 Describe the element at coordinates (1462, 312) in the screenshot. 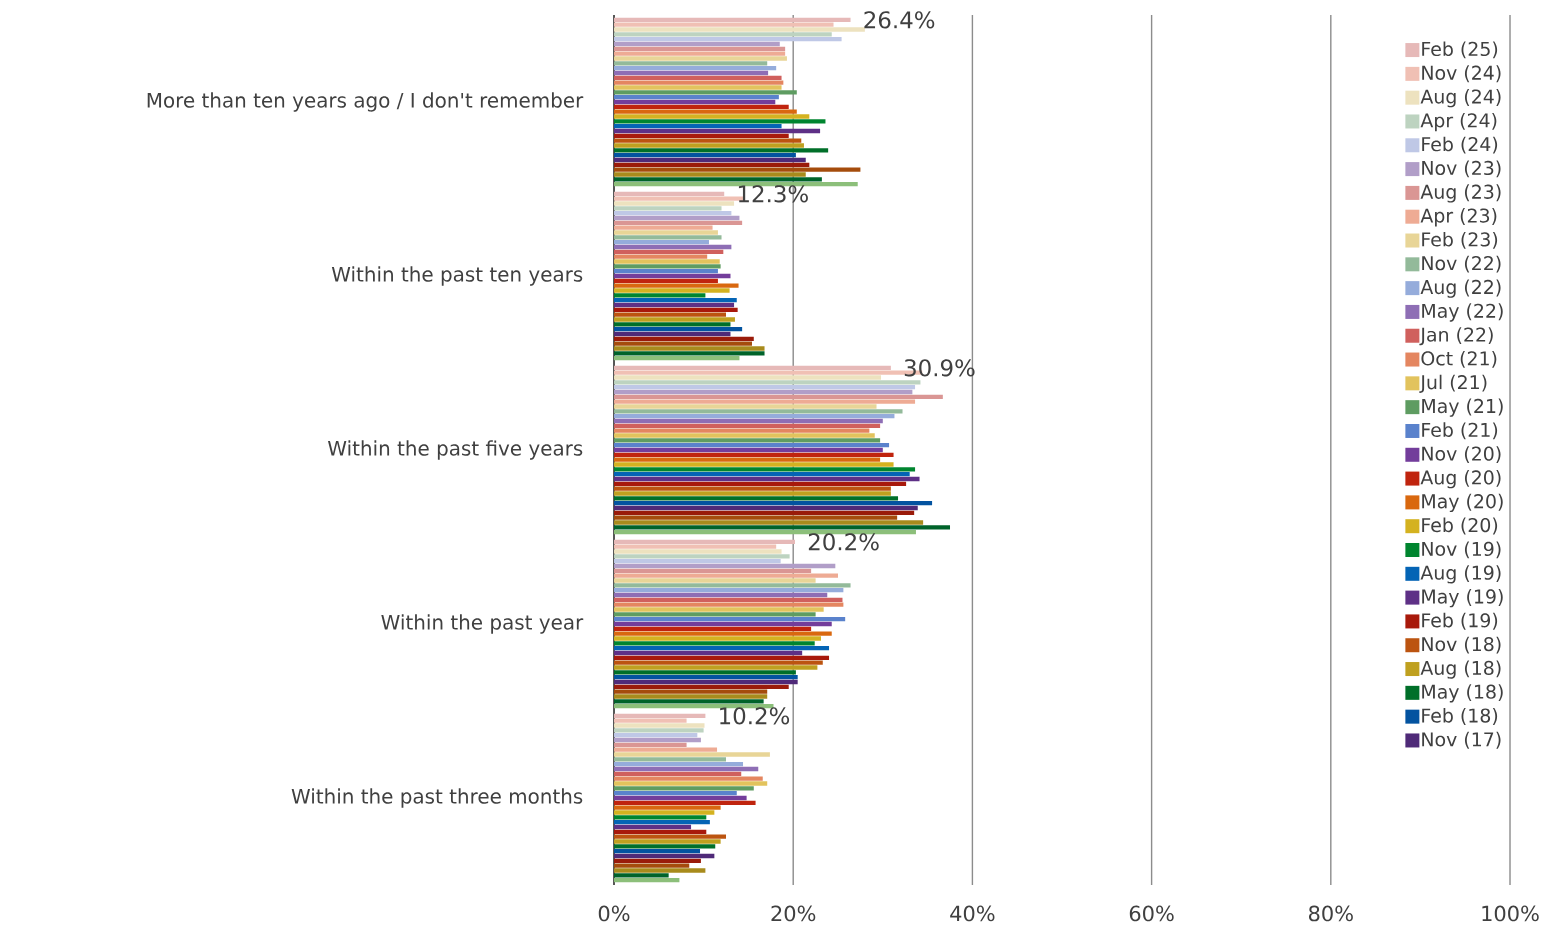

I see `legend-label: May (22)` at that location.